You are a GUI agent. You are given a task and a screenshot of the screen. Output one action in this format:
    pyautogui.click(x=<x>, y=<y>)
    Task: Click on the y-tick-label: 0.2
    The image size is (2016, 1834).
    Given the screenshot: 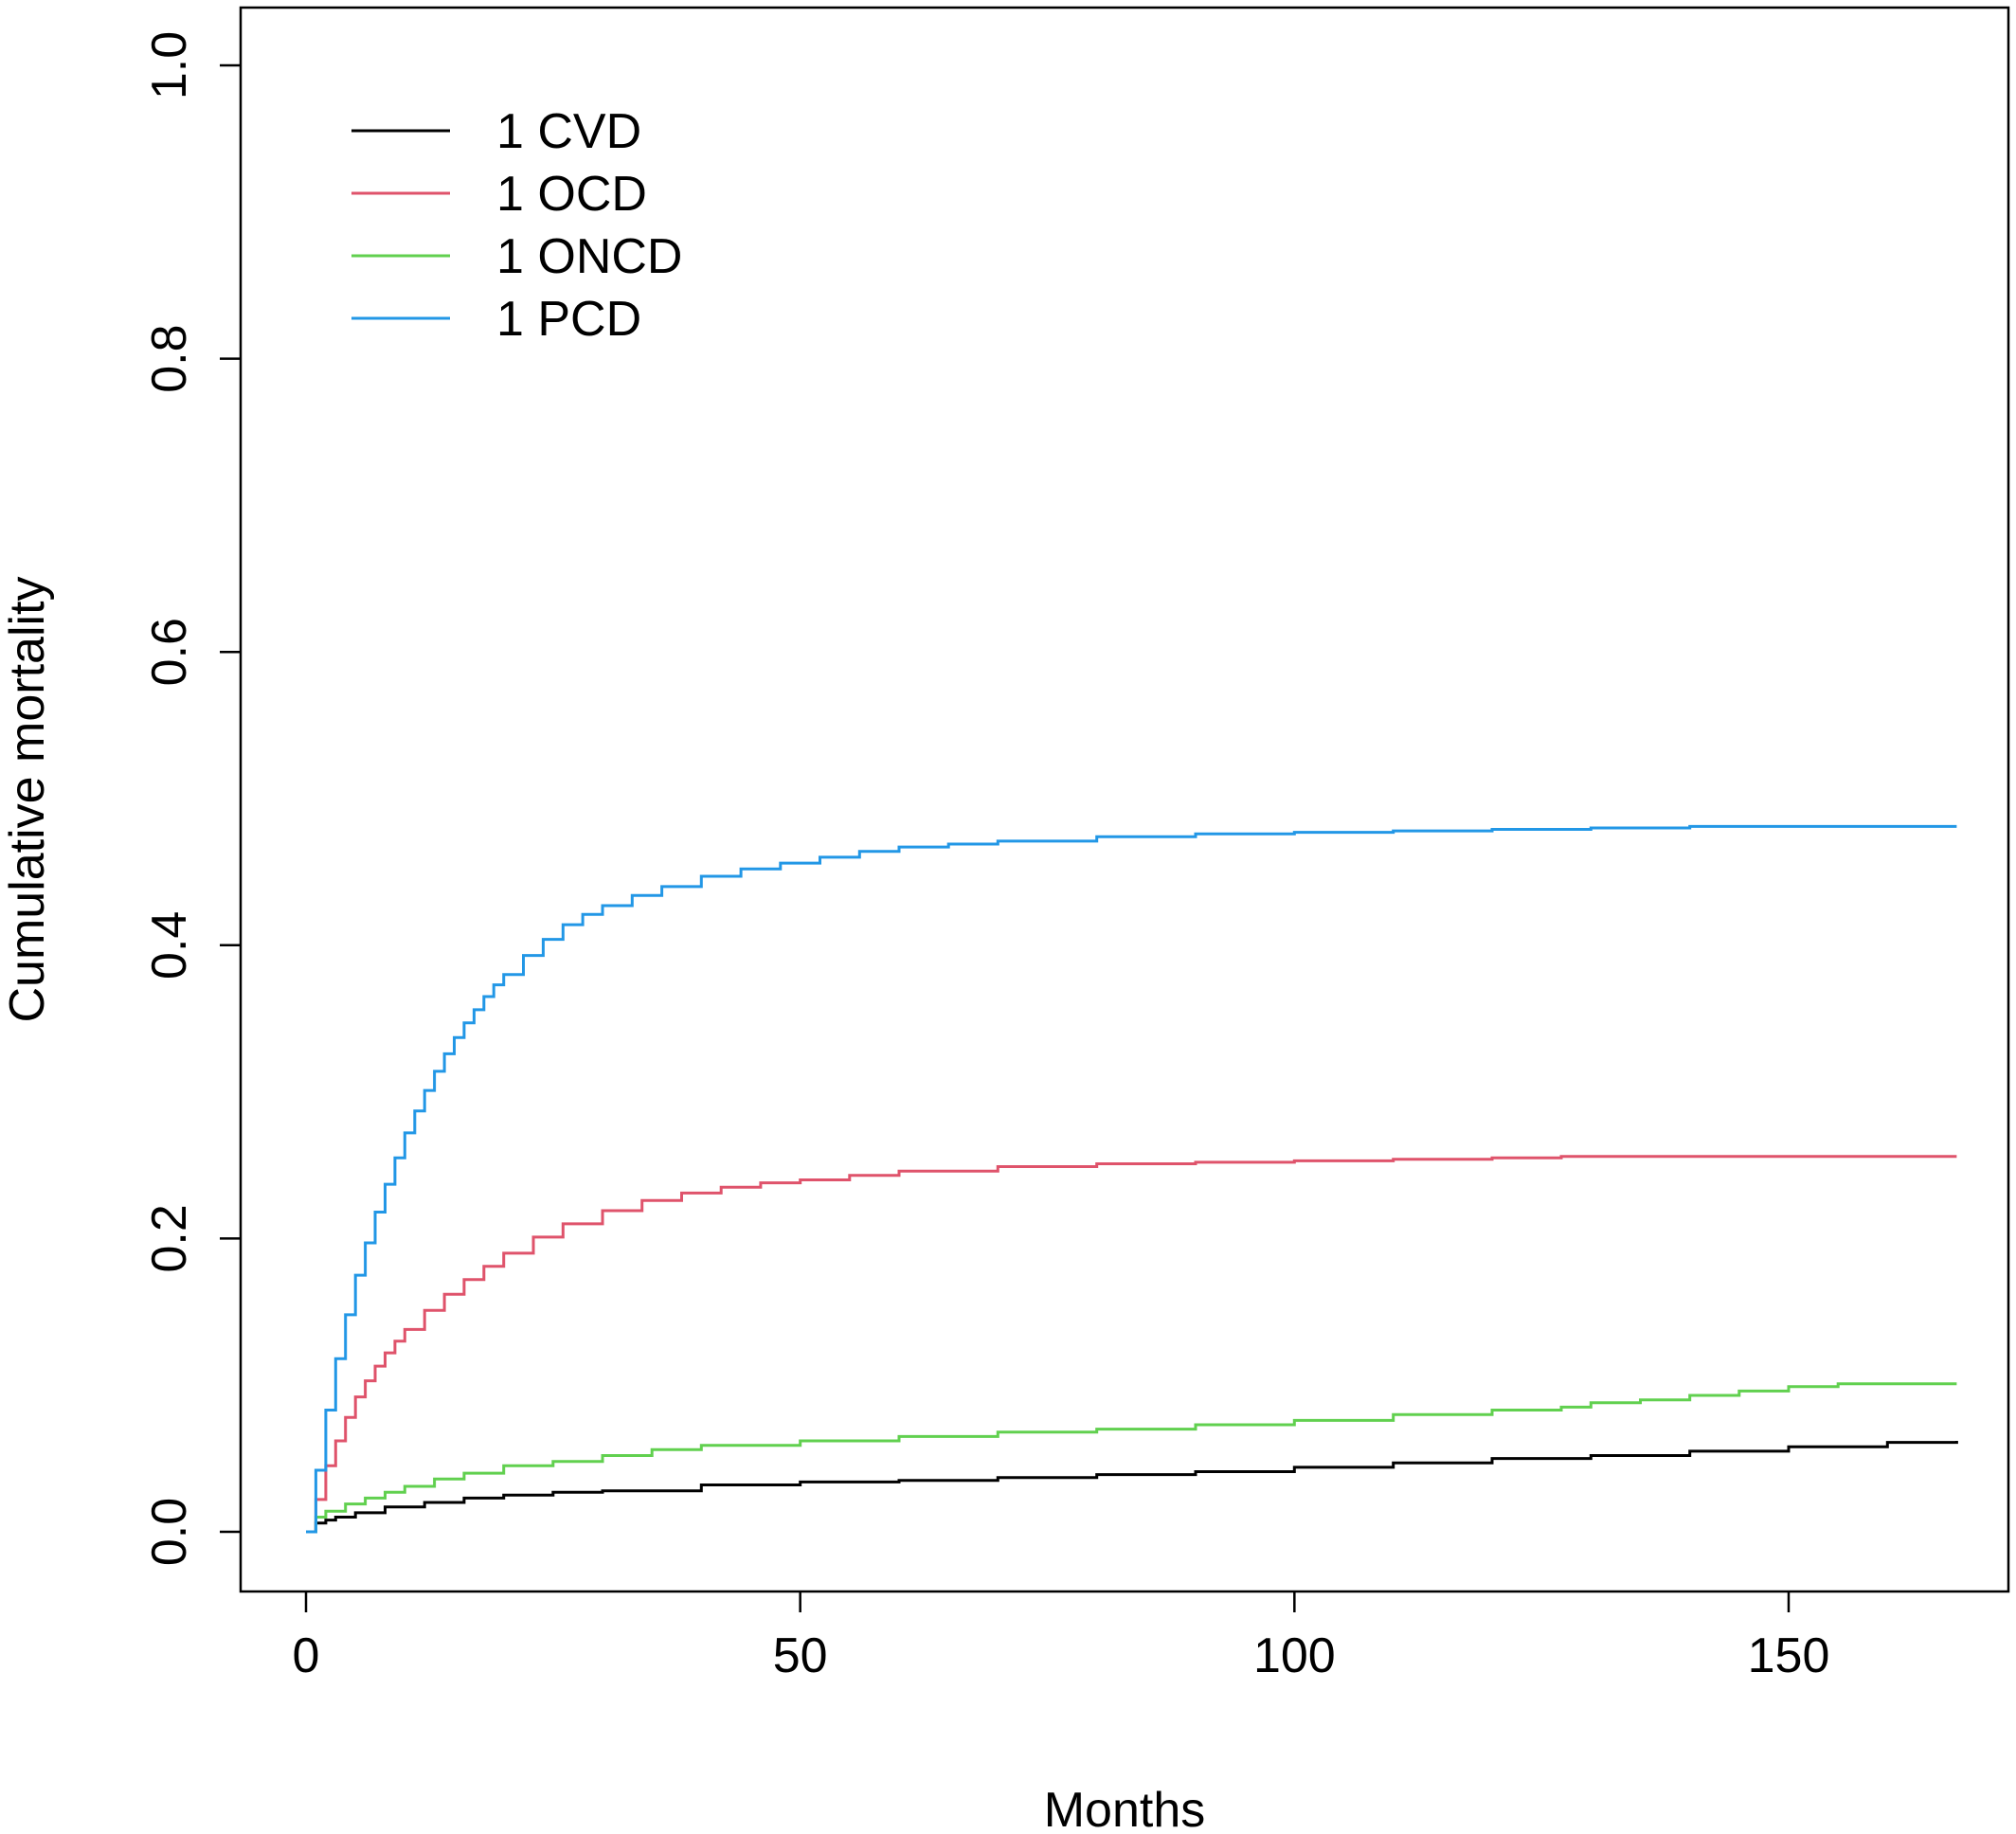 What is the action you would take?
    pyautogui.click(x=169, y=1238)
    